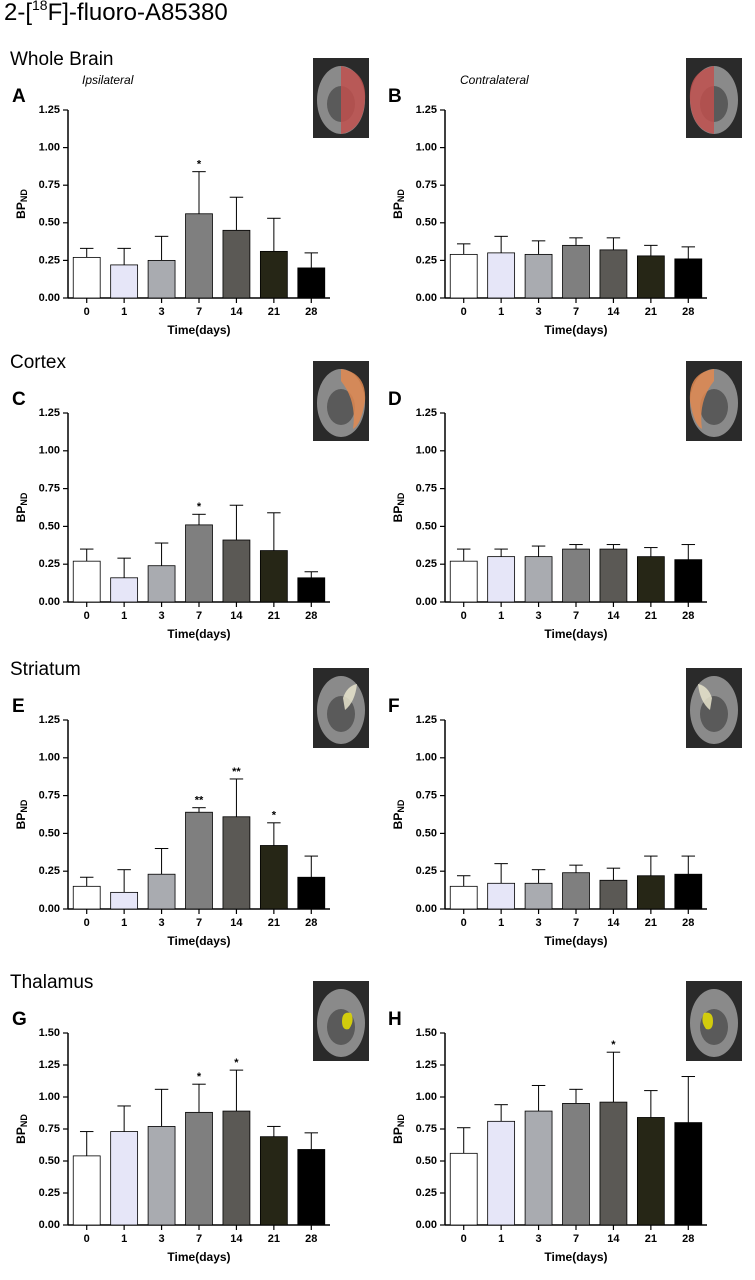  I want to click on figure-title: 2-[18F]-fluoro-A85380, so click(116, 13).